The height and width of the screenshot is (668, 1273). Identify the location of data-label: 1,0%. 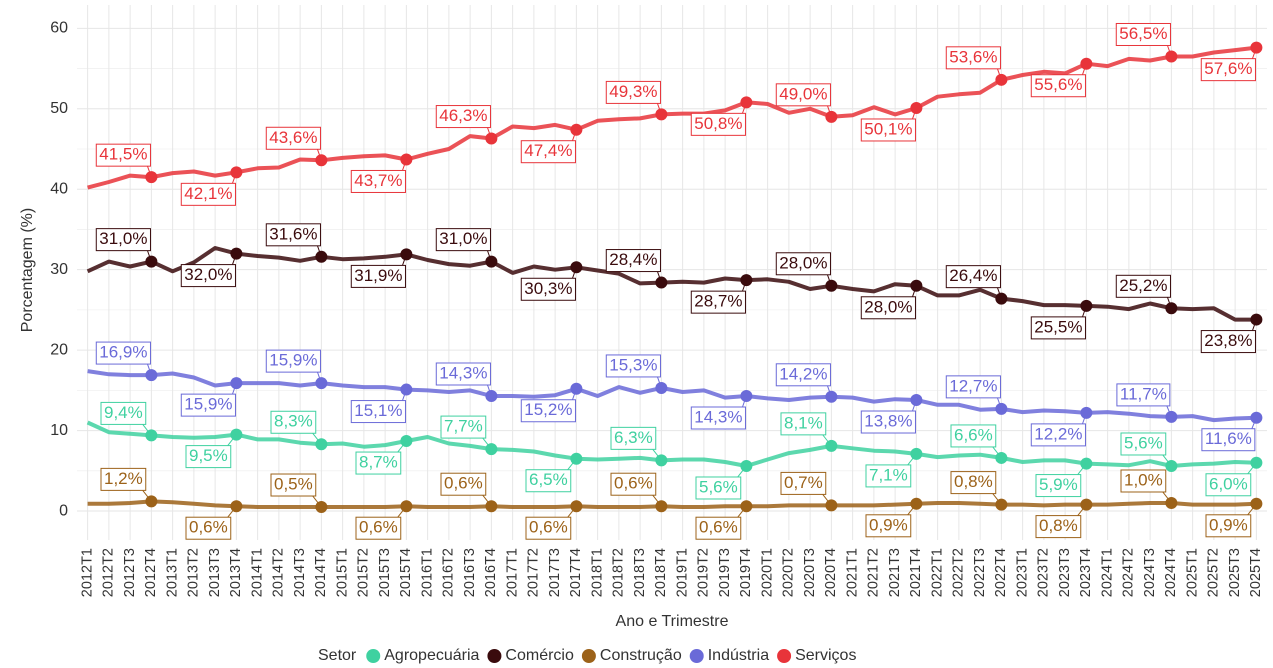
(1143, 479).